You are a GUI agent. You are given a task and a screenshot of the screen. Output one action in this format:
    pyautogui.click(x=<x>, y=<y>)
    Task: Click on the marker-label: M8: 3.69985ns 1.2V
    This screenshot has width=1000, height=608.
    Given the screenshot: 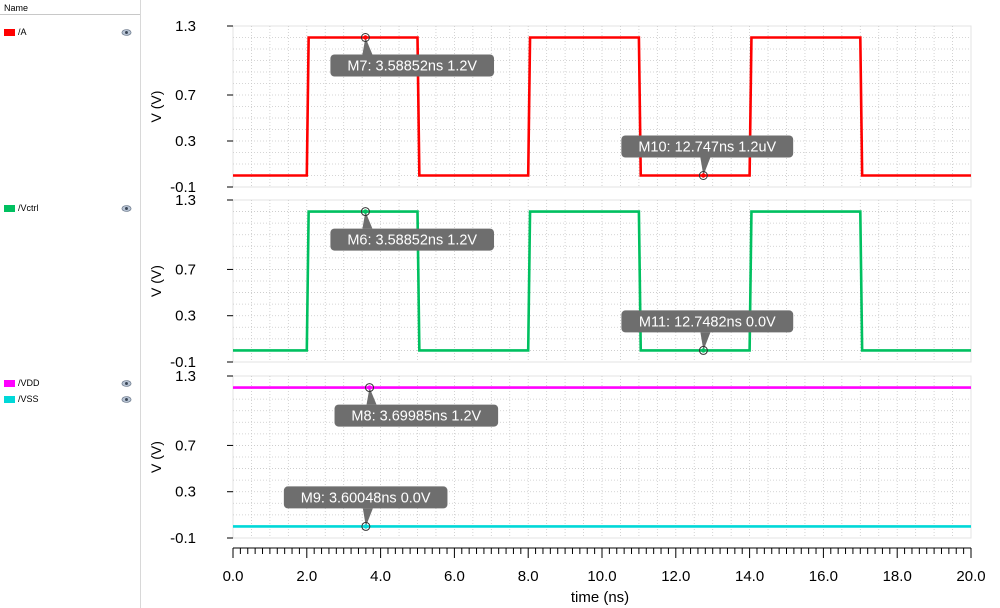 What is the action you would take?
    pyautogui.click(x=416, y=417)
    